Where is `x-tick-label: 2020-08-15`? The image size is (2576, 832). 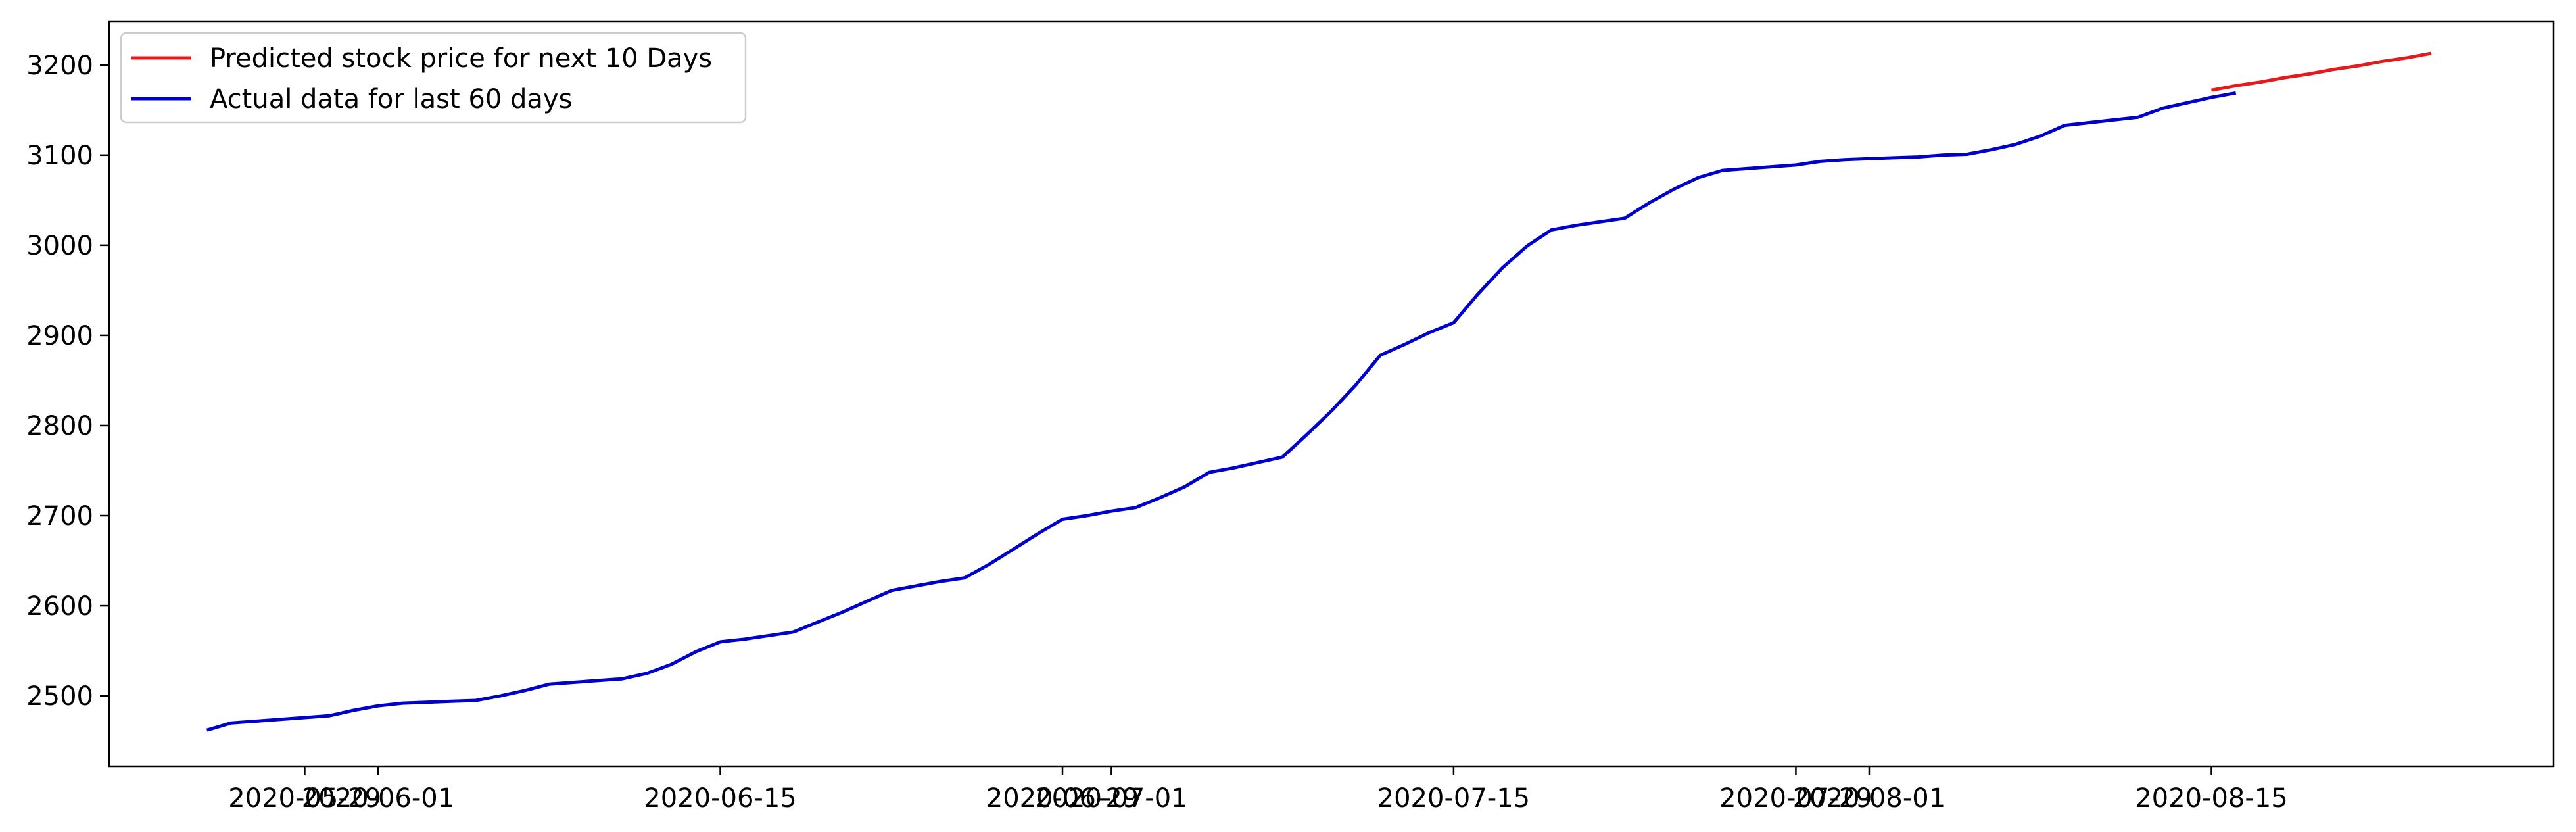 x-tick-label: 2020-08-15 is located at coordinates (2211, 798).